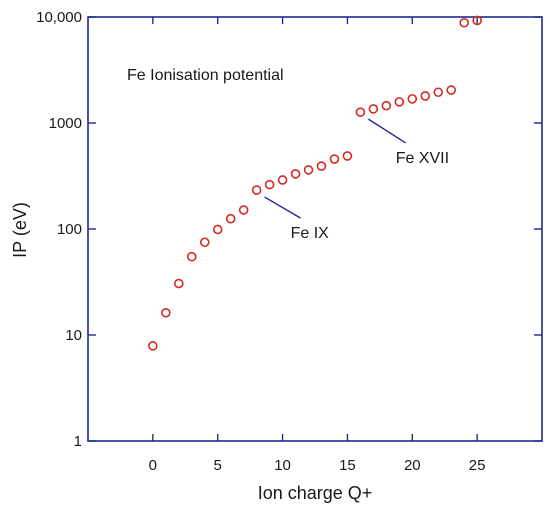  What do you see at coordinates (477, 465) in the screenshot?
I see `x-tick-label: 25` at bounding box center [477, 465].